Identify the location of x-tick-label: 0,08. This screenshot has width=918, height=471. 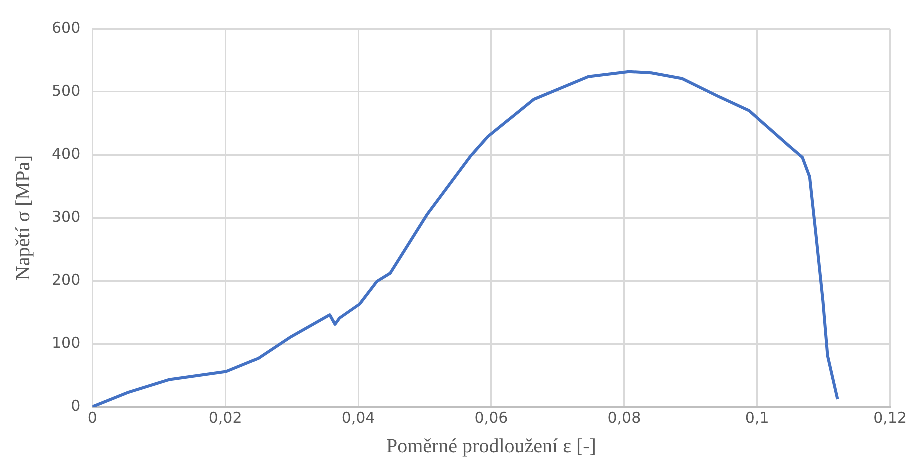
(625, 417).